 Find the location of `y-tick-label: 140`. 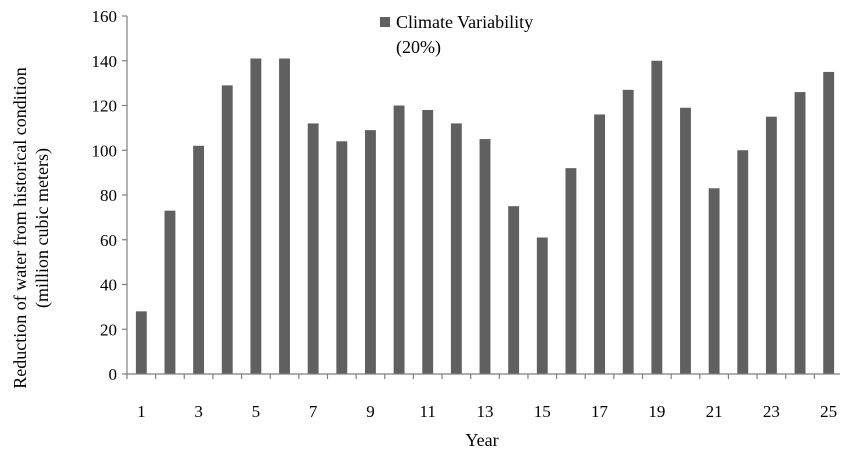

y-tick-label: 140 is located at coordinates (105, 61).